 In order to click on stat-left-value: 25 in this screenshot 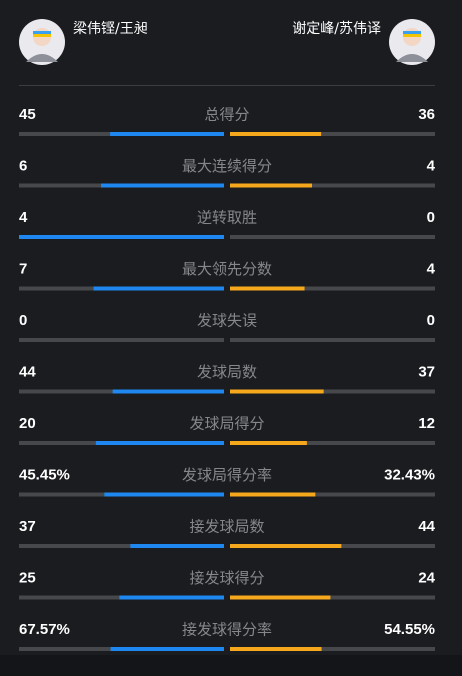, I will do `click(27, 577)`.